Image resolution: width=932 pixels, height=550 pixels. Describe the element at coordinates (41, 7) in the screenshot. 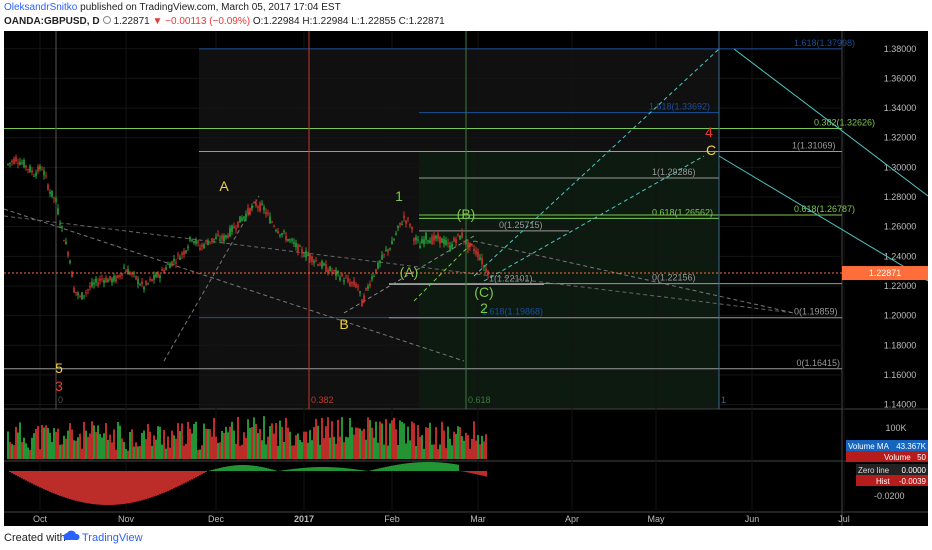

I see `author-name: OleksandrSnitko` at that location.